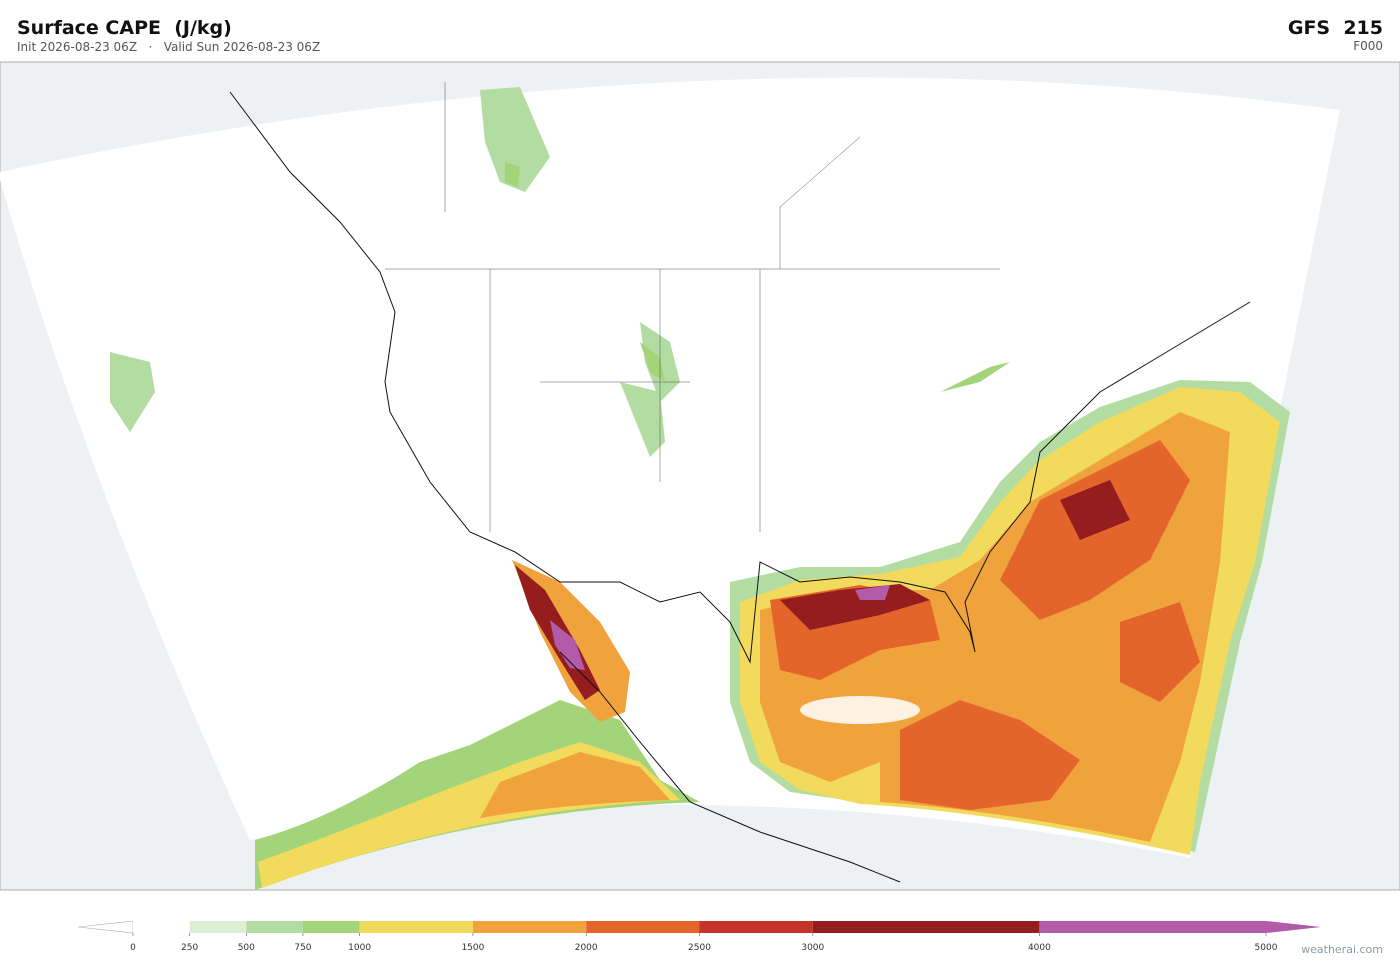  Describe the element at coordinates (586, 948) in the screenshot. I see `colorbar-tick-label: 2000` at that location.